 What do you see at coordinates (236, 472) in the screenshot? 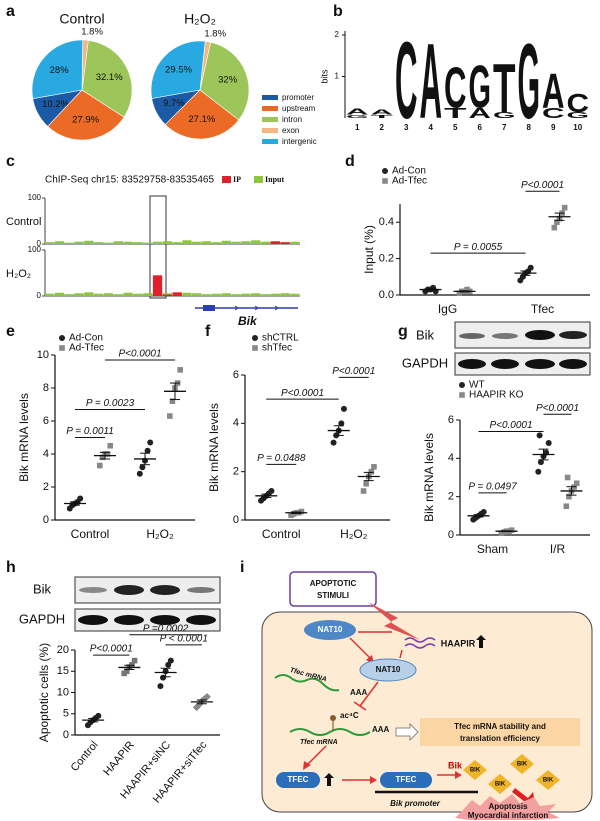
I see `y-tick-label: 2` at bounding box center [236, 472].